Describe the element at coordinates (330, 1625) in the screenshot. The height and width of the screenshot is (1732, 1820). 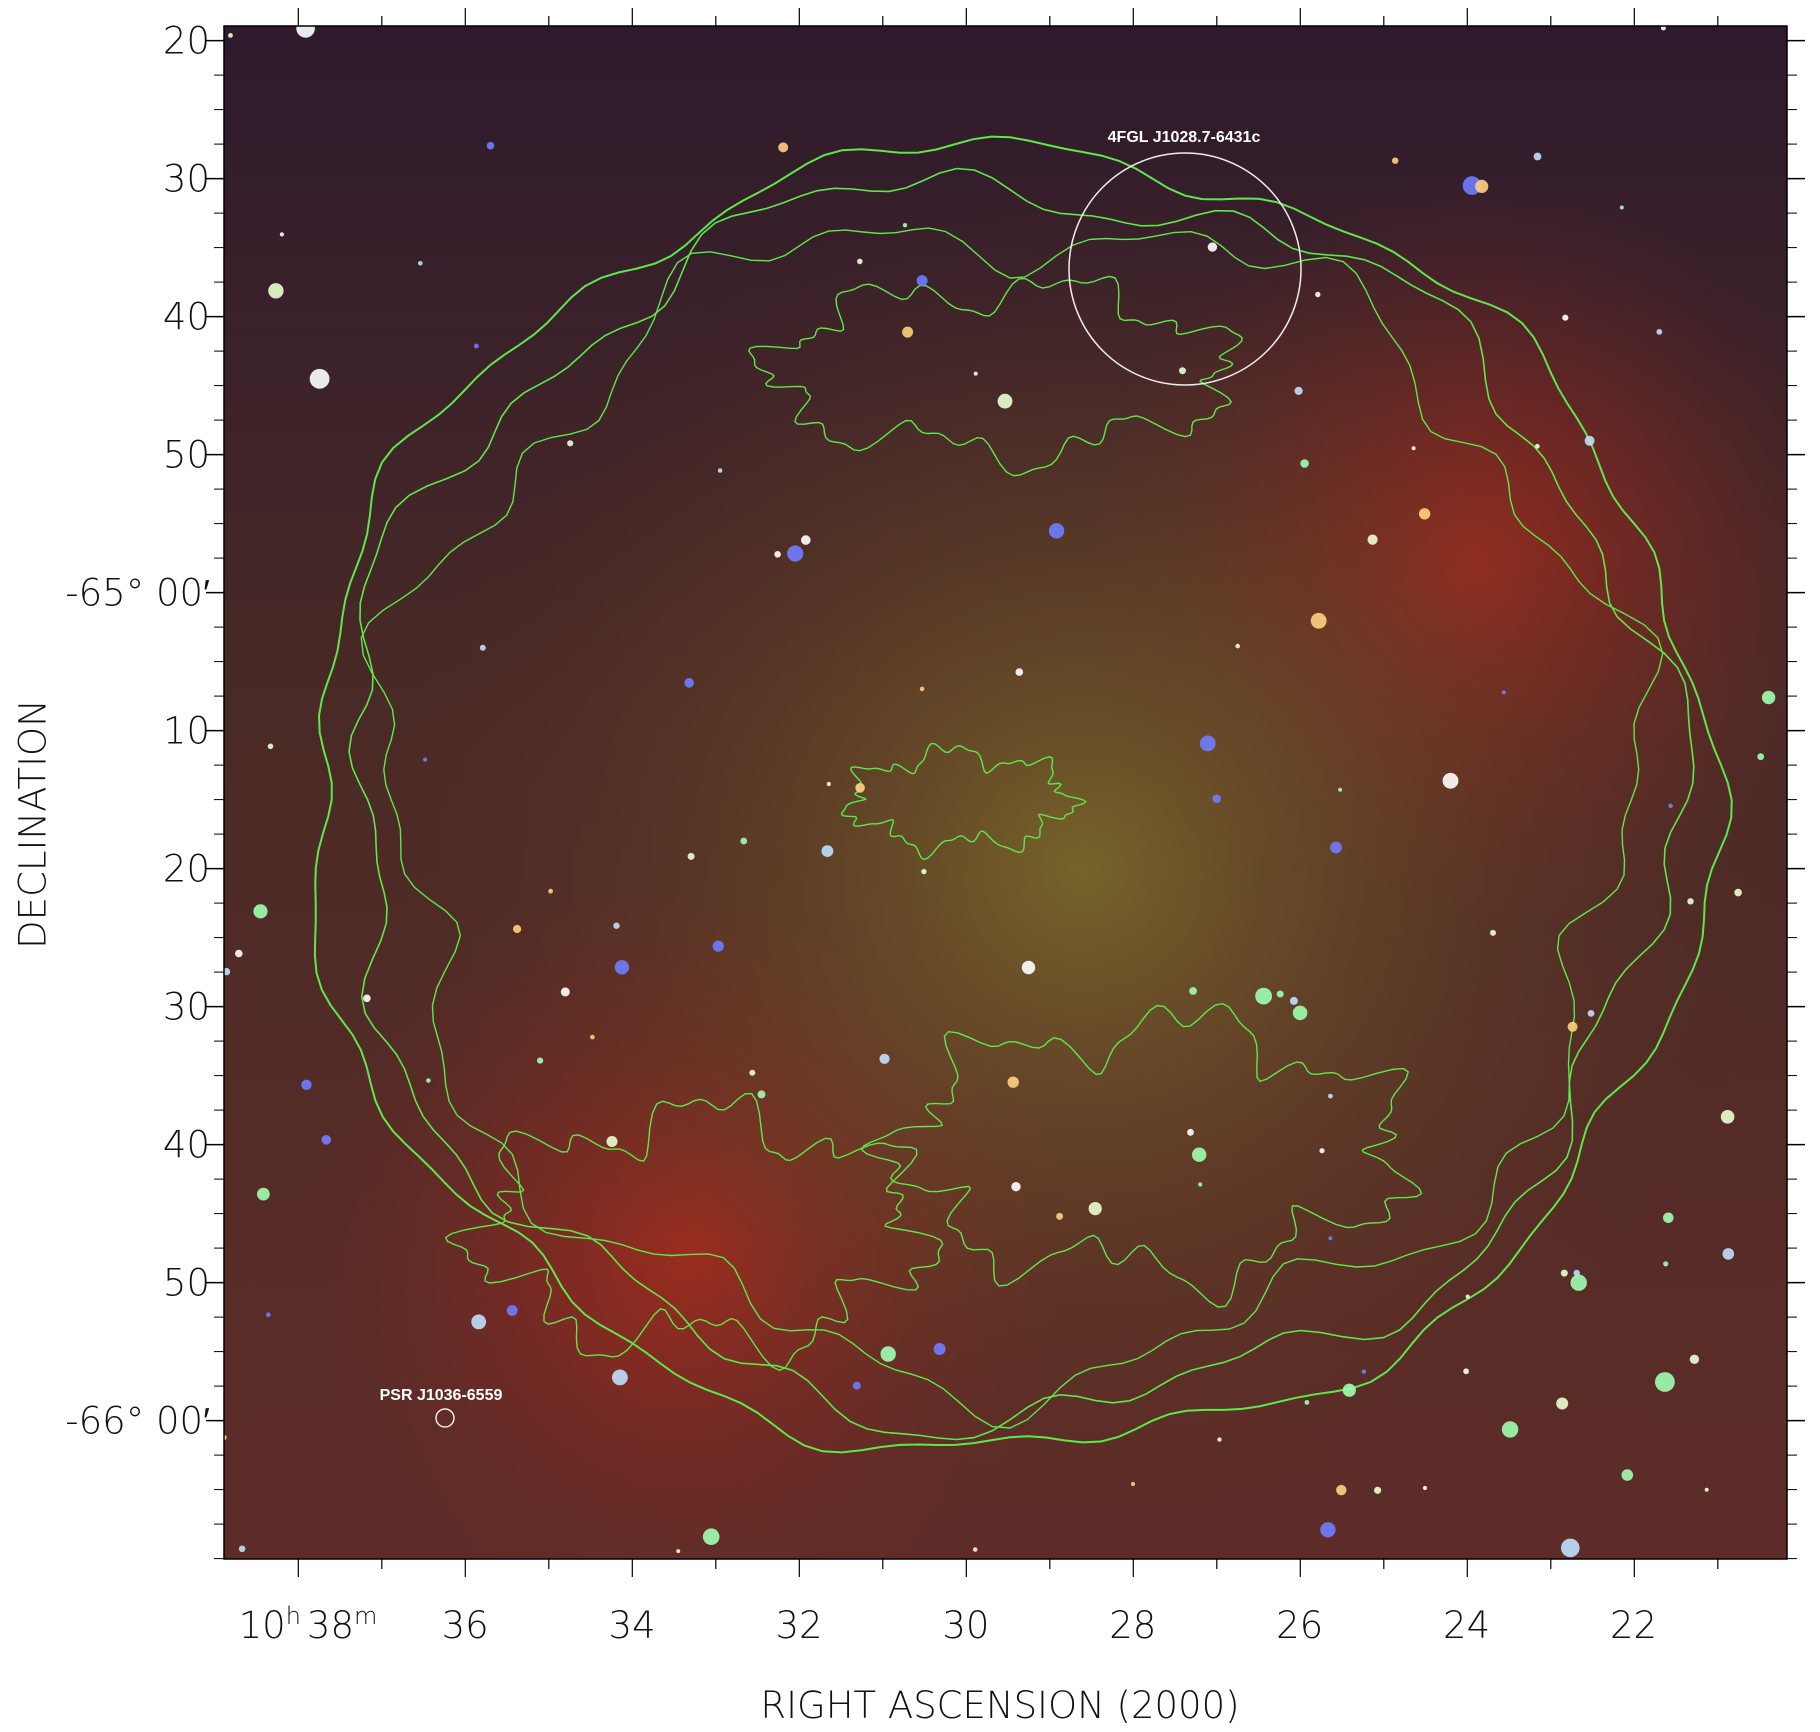
I see `minute: 38` at that location.